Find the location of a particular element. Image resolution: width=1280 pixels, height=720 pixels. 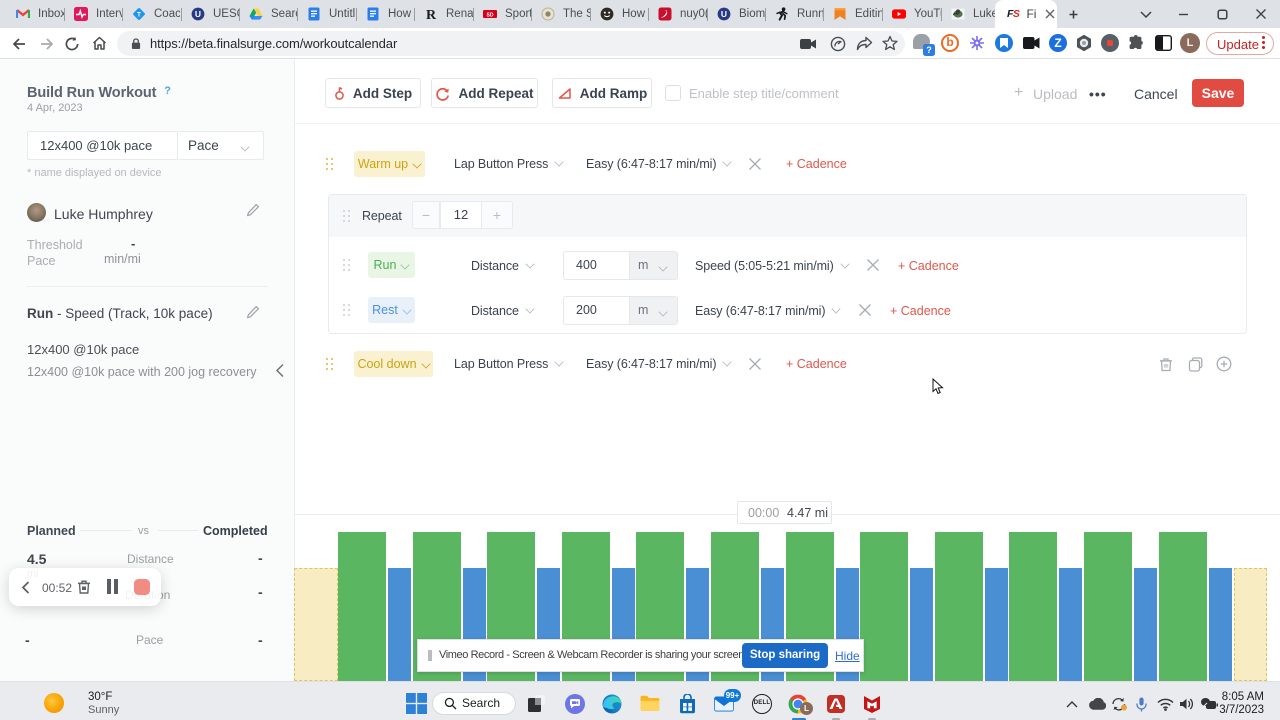

svg-text: T is located at coordinates (139, 14).